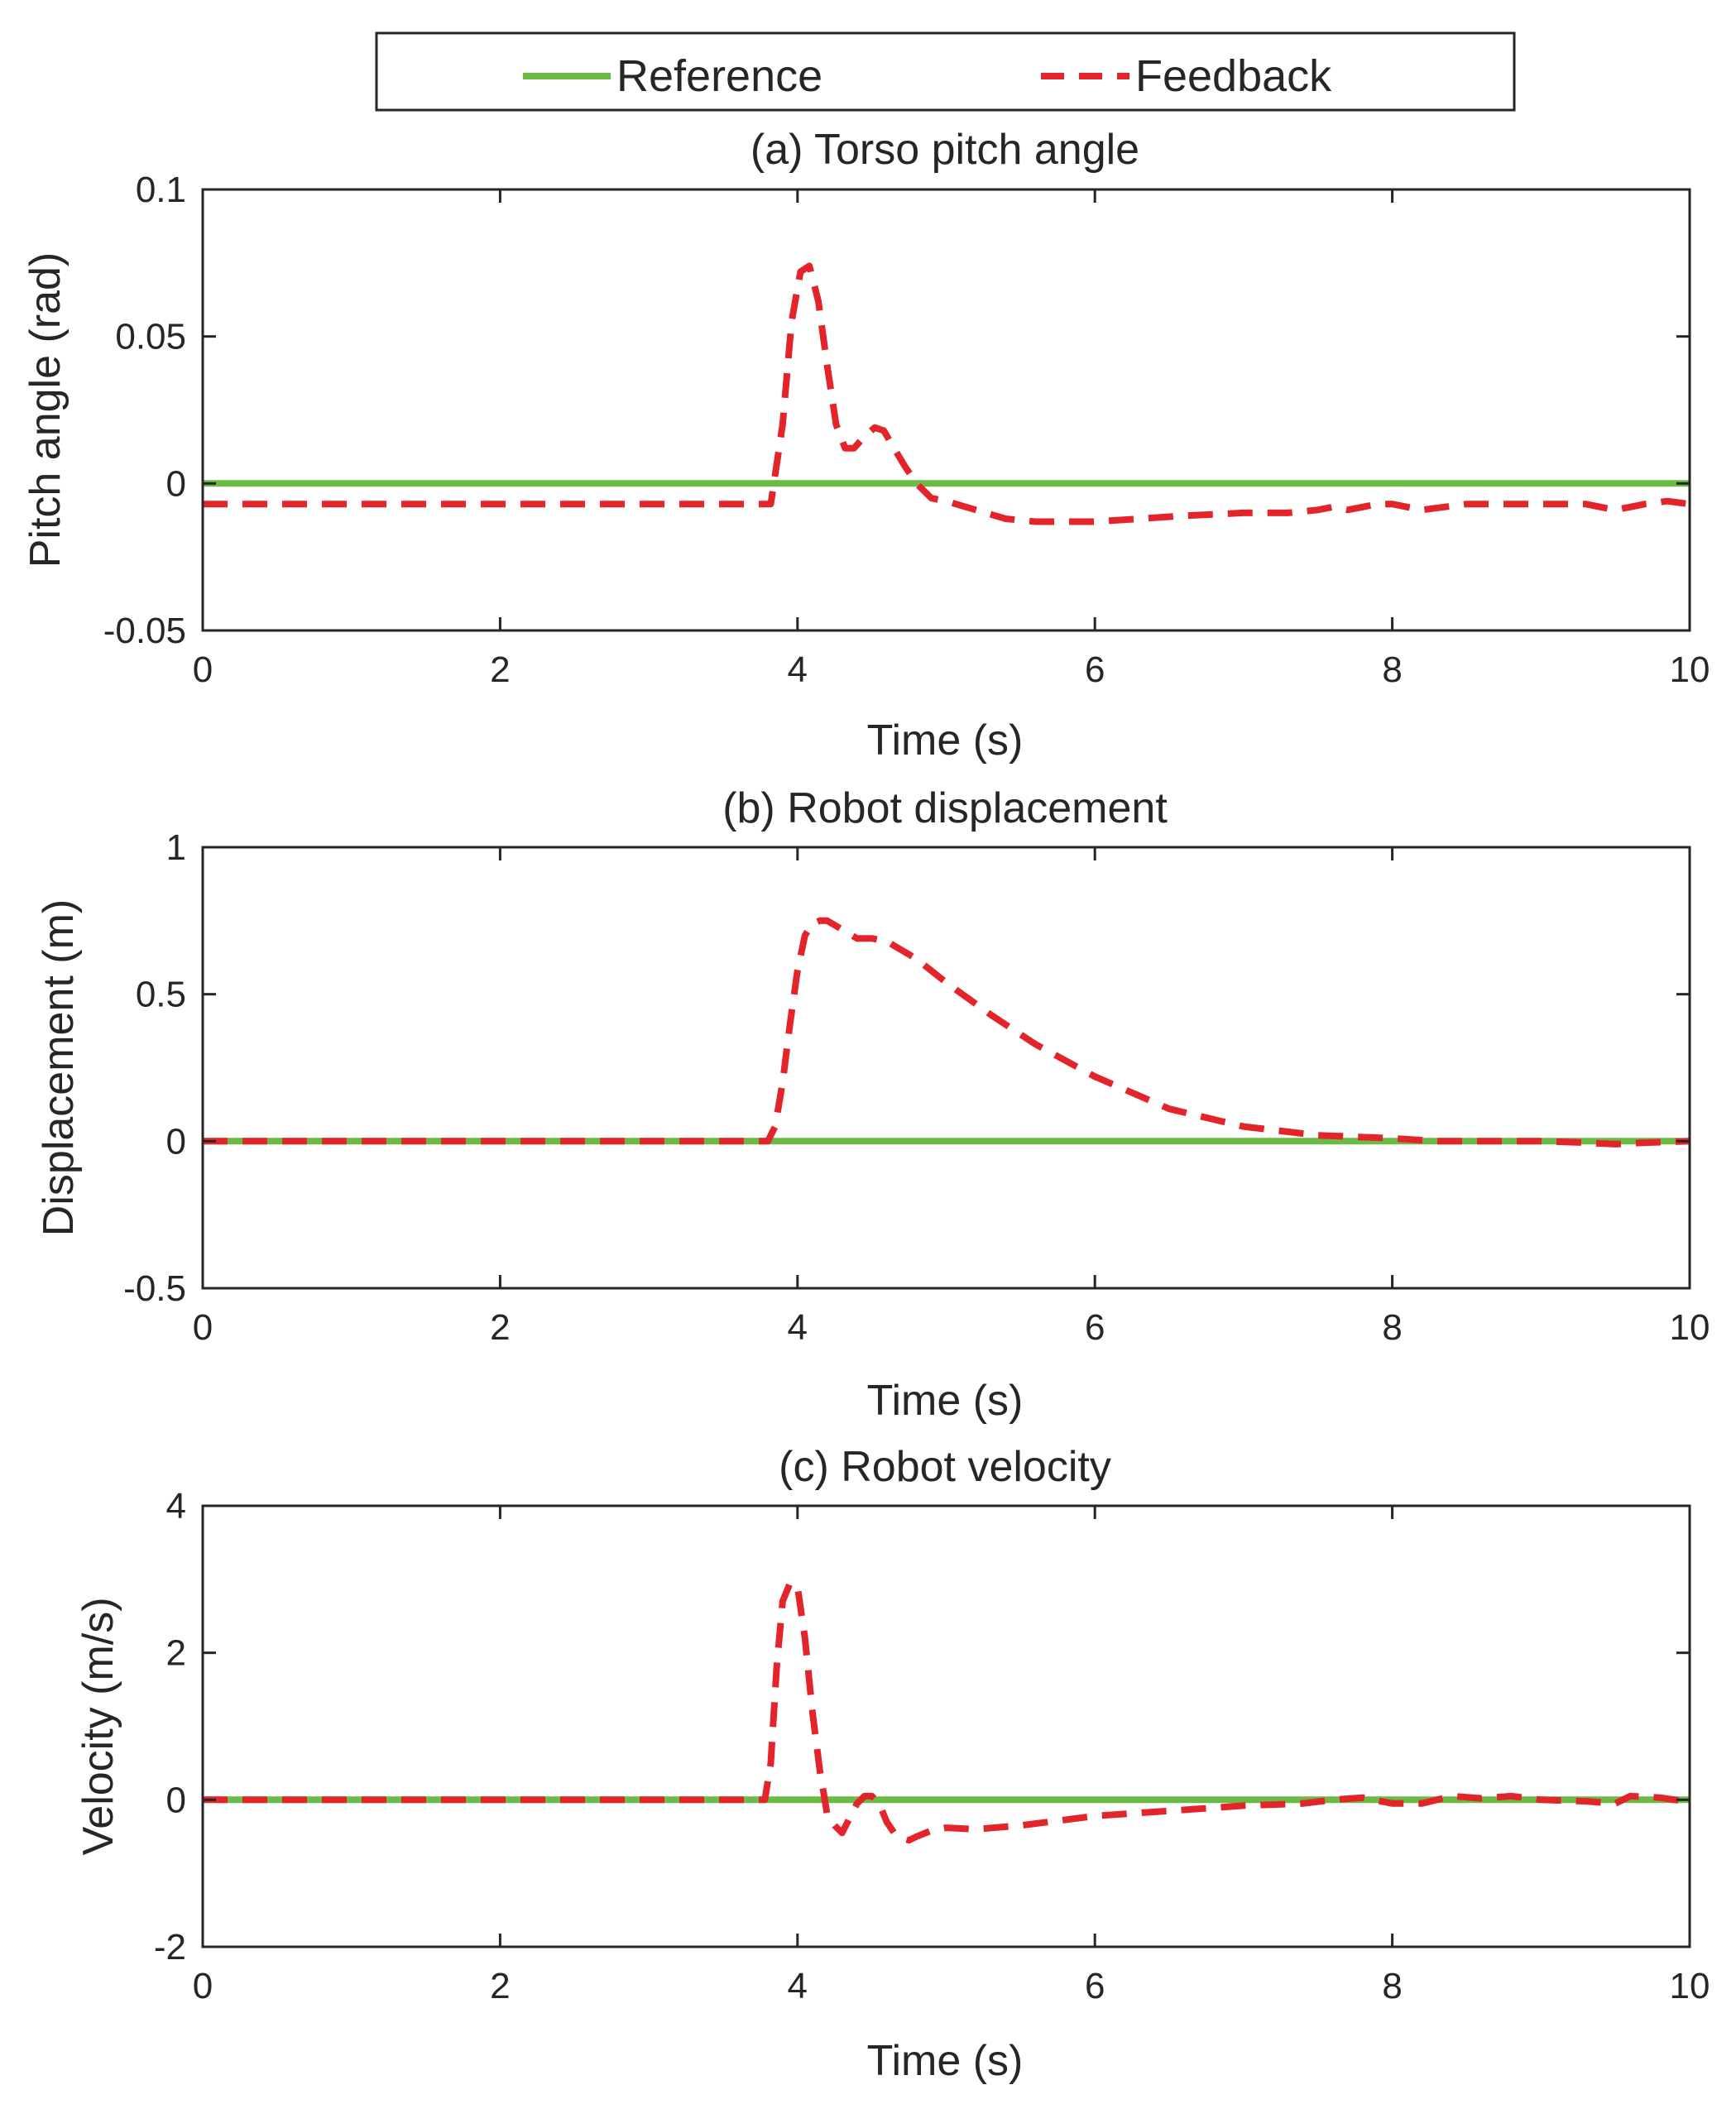 The width and height of the screenshot is (1736, 2104). I want to click on panel-title: (a) Torso pitch angle, so click(945, 150).